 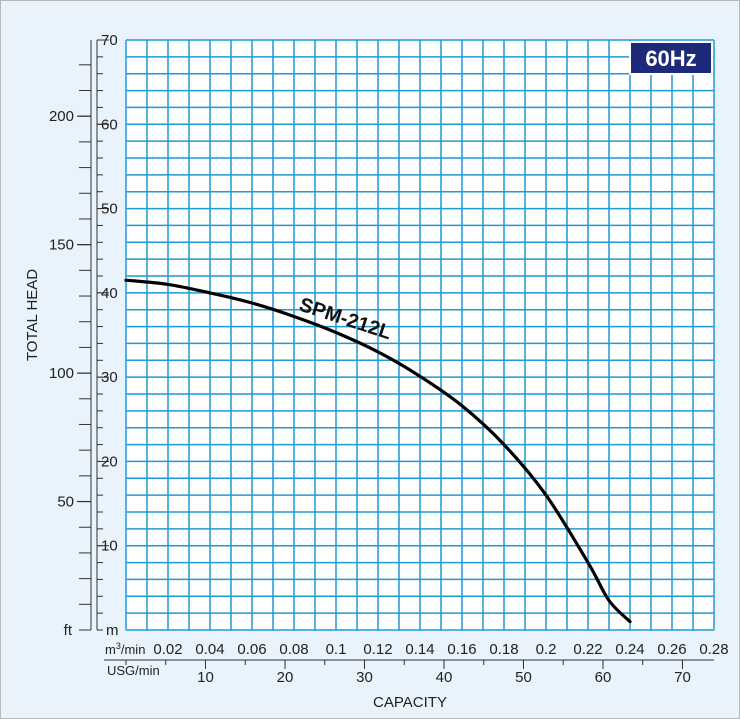 What do you see at coordinates (419, 649) in the screenshot?
I see `x-tick-label-m3: 0.14` at bounding box center [419, 649].